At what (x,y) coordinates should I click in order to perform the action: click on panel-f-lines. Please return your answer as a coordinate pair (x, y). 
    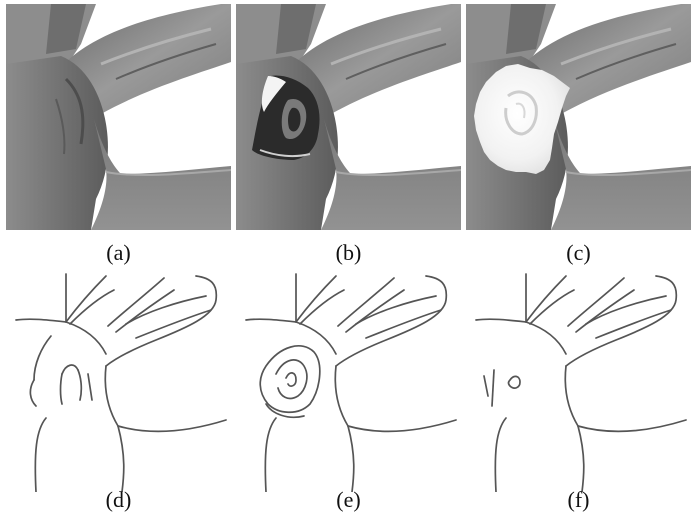
    Looking at the image, I should click on (578, 379).